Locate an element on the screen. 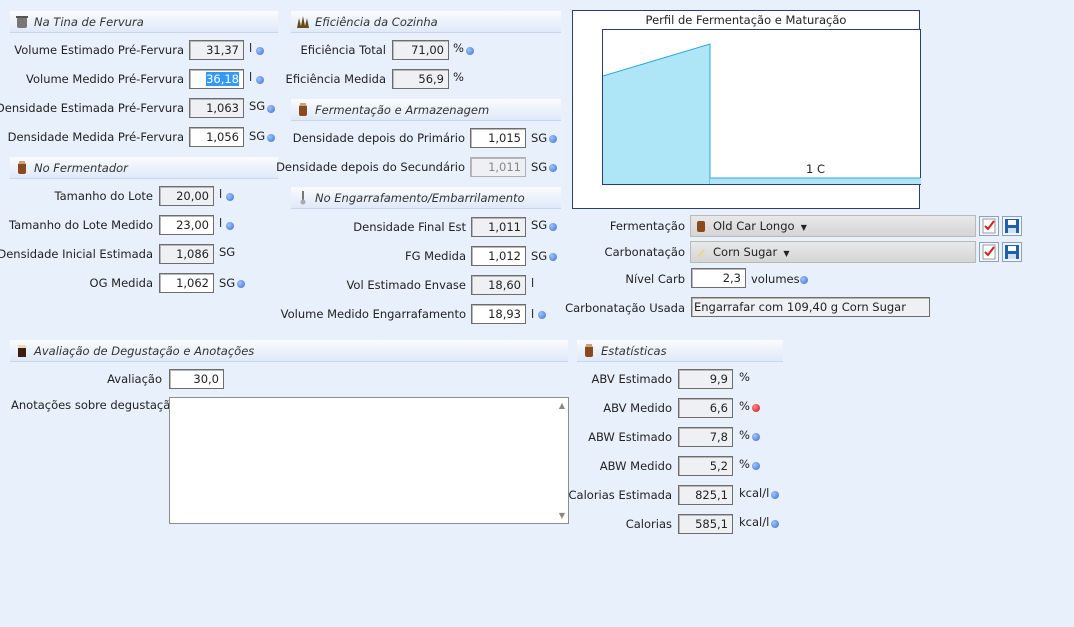 Image resolution: width=1074 pixels, height=627 pixels. checklist-icon is located at coordinates (989, 252).